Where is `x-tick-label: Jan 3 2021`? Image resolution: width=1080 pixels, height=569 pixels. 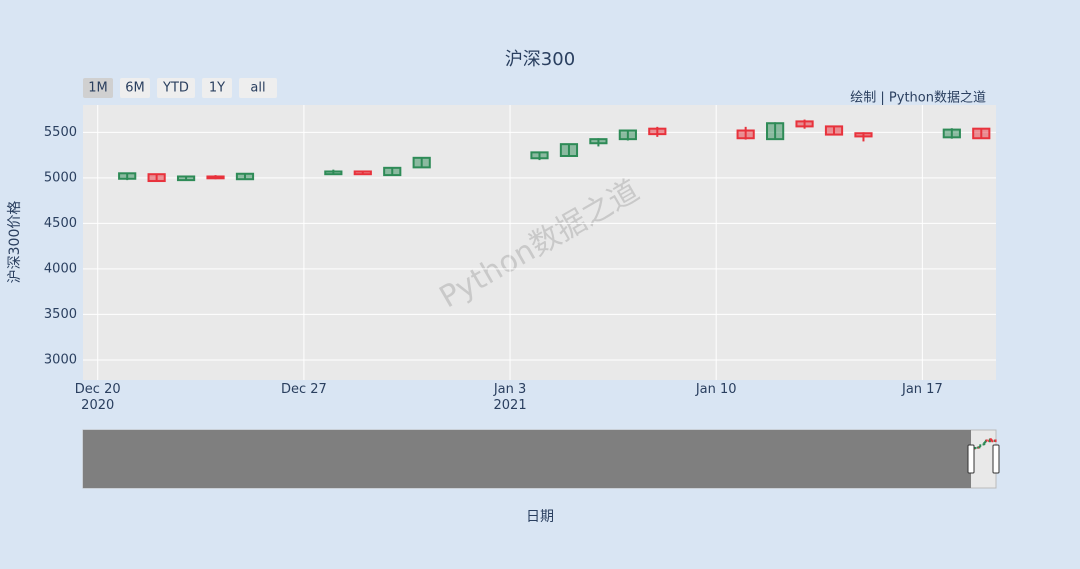 x-tick-label: Jan 3 2021 is located at coordinates (510, 397).